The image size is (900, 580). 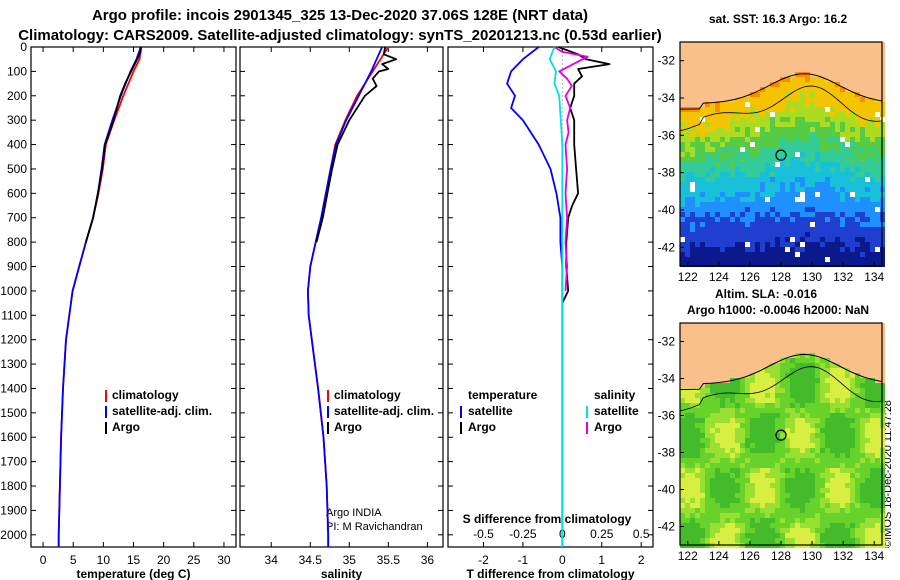 What do you see at coordinates (490, 411) in the screenshot?
I see `legend-label-t-satellite: satellite` at bounding box center [490, 411].